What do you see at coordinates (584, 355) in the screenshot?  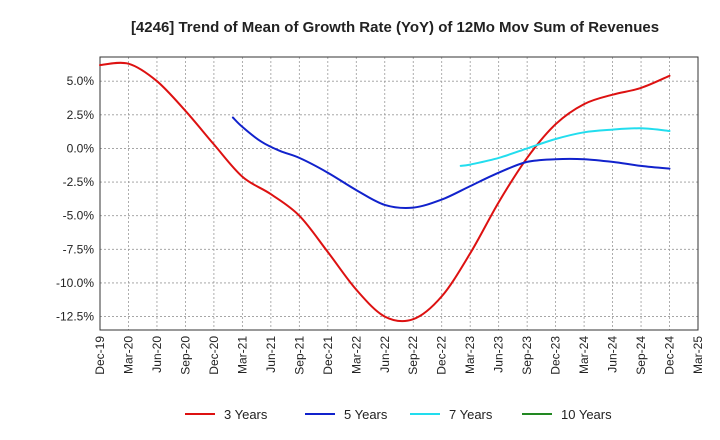 I see `x-tick-label: Mar-24` at bounding box center [584, 355].